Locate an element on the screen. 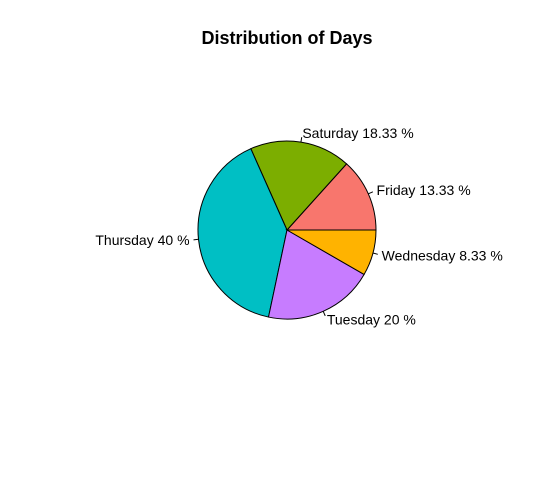  pie-slice-thursday is located at coordinates (242, 233).